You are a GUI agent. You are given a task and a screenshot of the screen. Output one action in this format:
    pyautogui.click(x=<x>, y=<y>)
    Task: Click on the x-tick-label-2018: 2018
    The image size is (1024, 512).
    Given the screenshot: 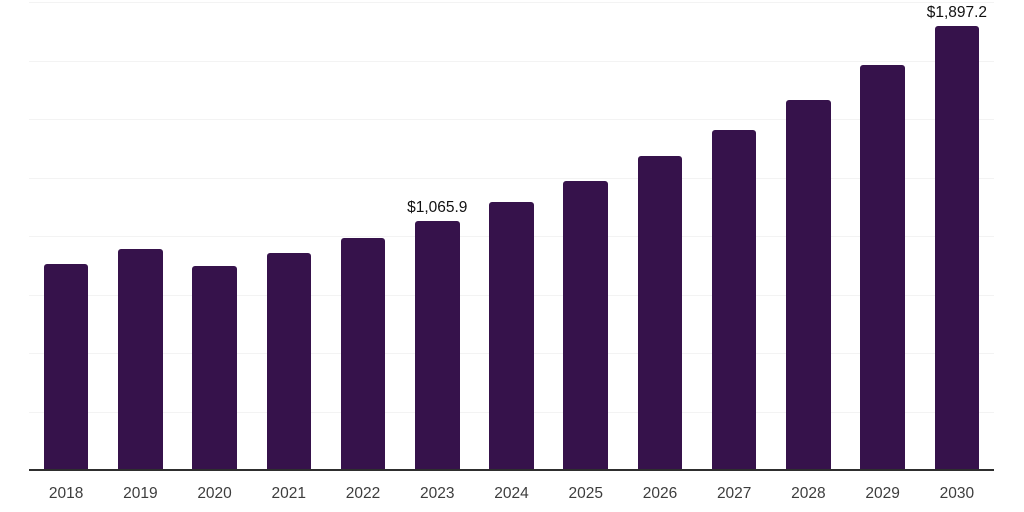 What is the action you would take?
    pyautogui.click(x=66, y=493)
    